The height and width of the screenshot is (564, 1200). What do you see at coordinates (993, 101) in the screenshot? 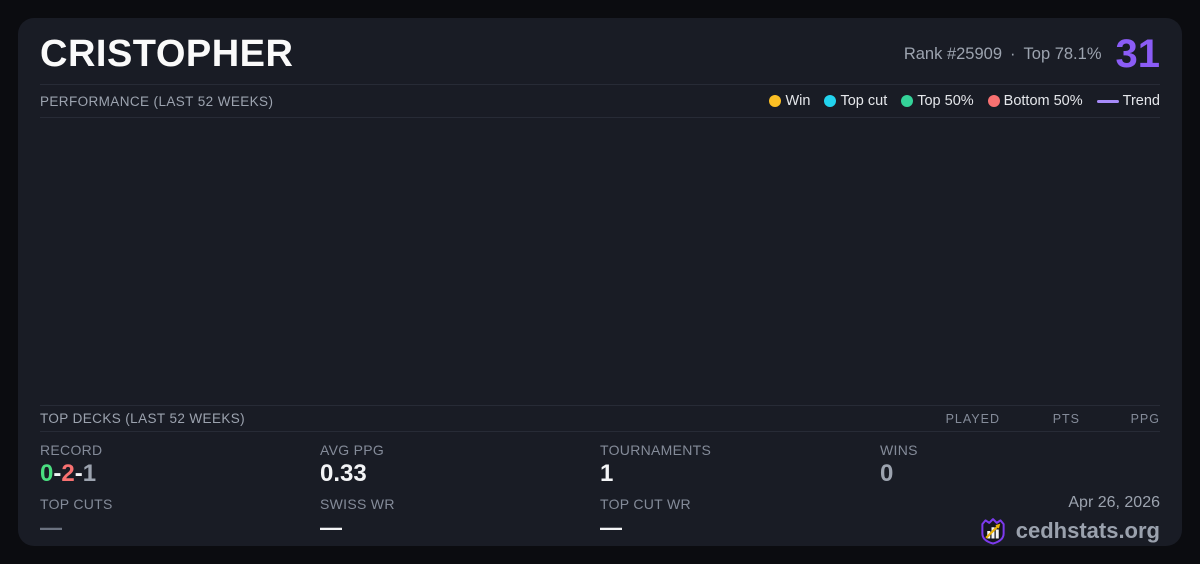
I see `bottom-50-dot-icon` at bounding box center [993, 101].